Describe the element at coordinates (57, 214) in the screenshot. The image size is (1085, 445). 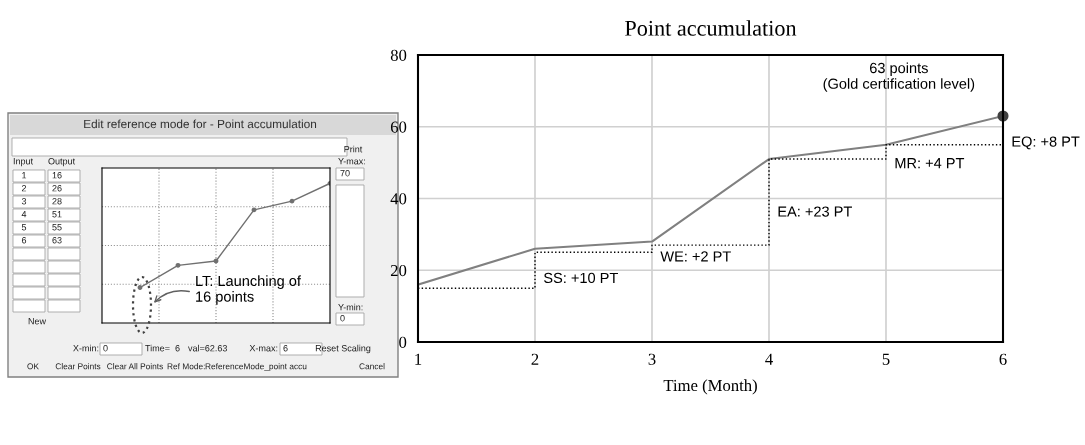
I see `text: 51` at that location.